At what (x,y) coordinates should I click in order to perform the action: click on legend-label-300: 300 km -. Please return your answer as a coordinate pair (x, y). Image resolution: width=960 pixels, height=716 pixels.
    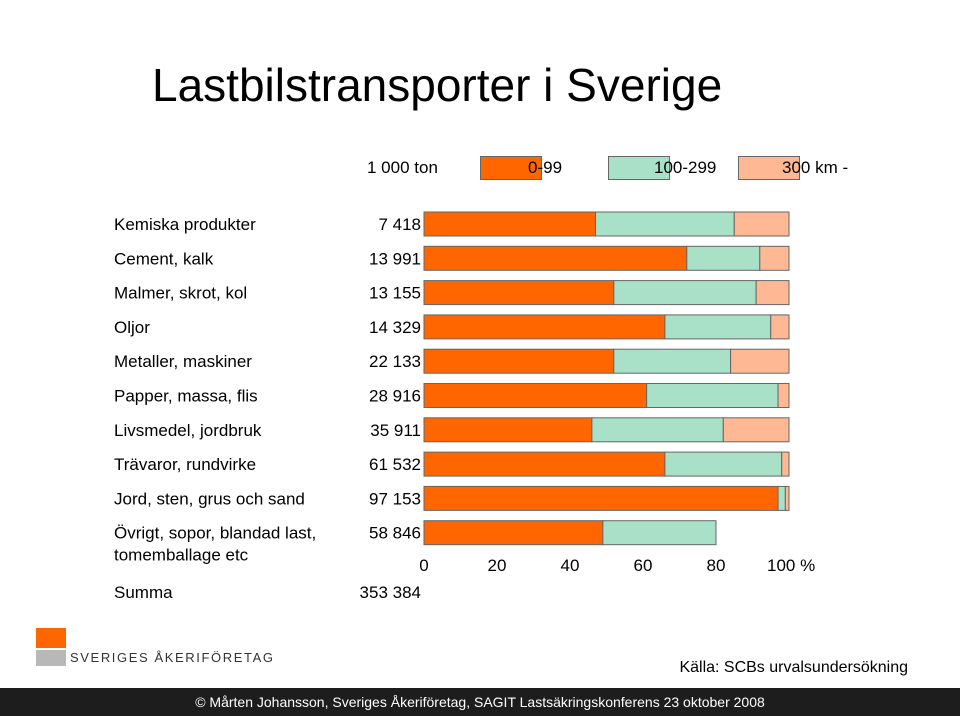
    Looking at the image, I should click on (815, 167).